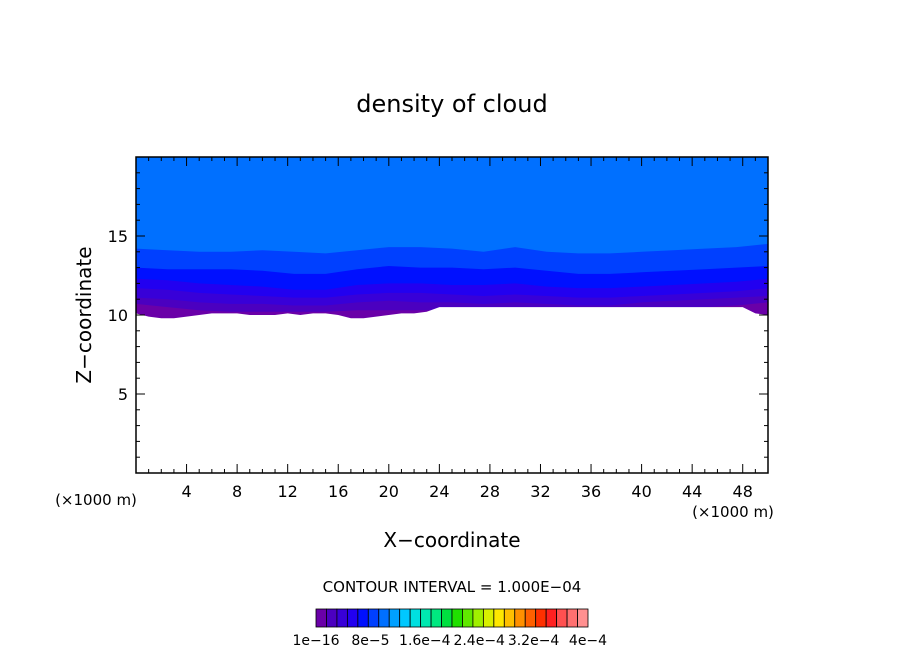 The image size is (904, 654). I want to click on x-tick-label: 12, so click(288, 491).